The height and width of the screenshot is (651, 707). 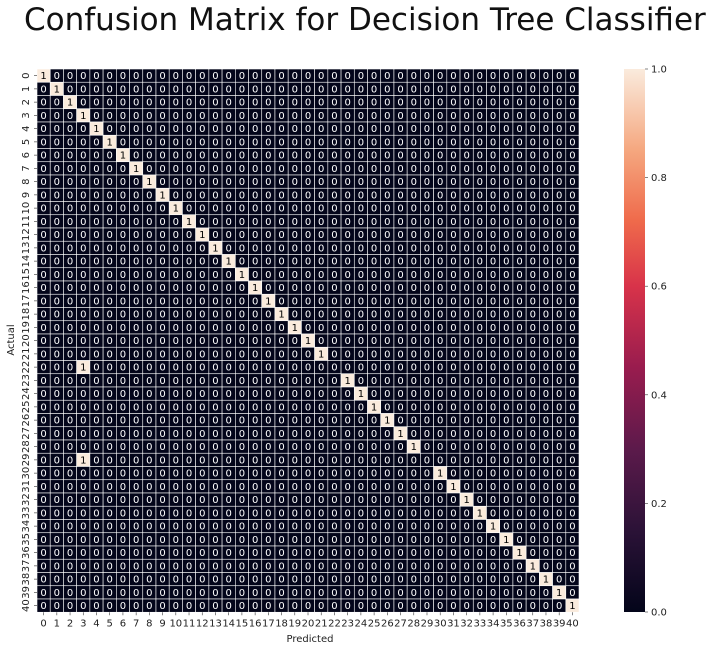 What do you see at coordinates (43, 623) in the screenshot?
I see `x-tick-label: 0` at bounding box center [43, 623].